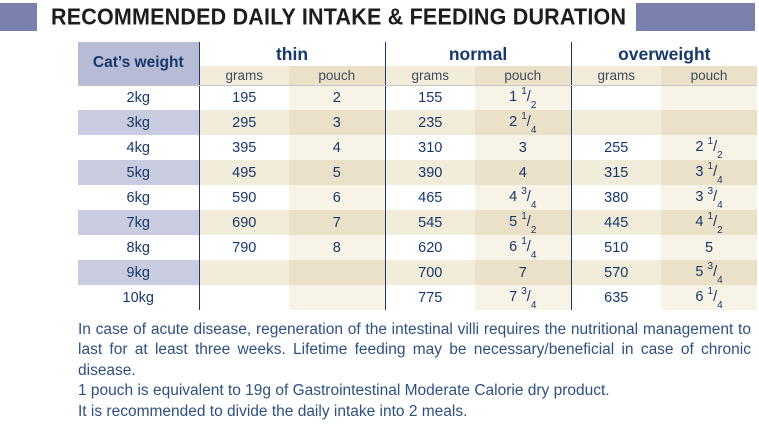 This screenshot has width=759, height=444. I want to click on cell-overweight-grams: 445, so click(616, 222).